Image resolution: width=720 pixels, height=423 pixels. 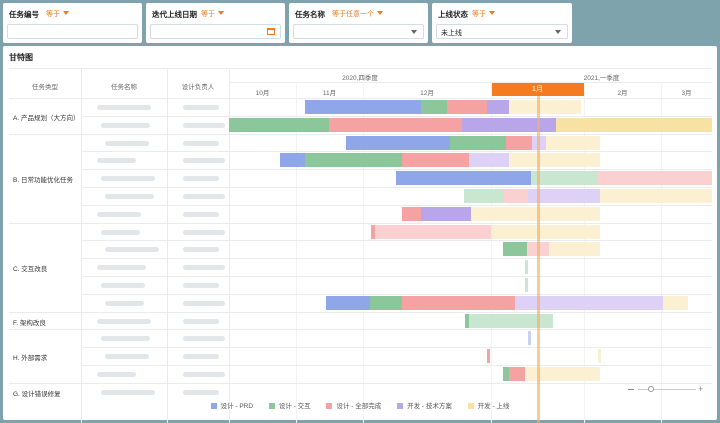 I want to click on column-header-owner: 设计负责人, so click(x=198, y=87).